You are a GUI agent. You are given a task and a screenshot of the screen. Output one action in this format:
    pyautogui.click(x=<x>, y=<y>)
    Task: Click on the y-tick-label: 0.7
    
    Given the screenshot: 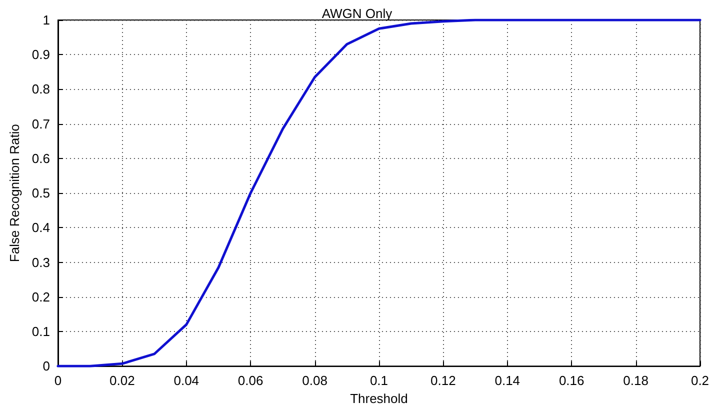 What is the action you would take?
    pyautogui.click(x=41, y=124)
    